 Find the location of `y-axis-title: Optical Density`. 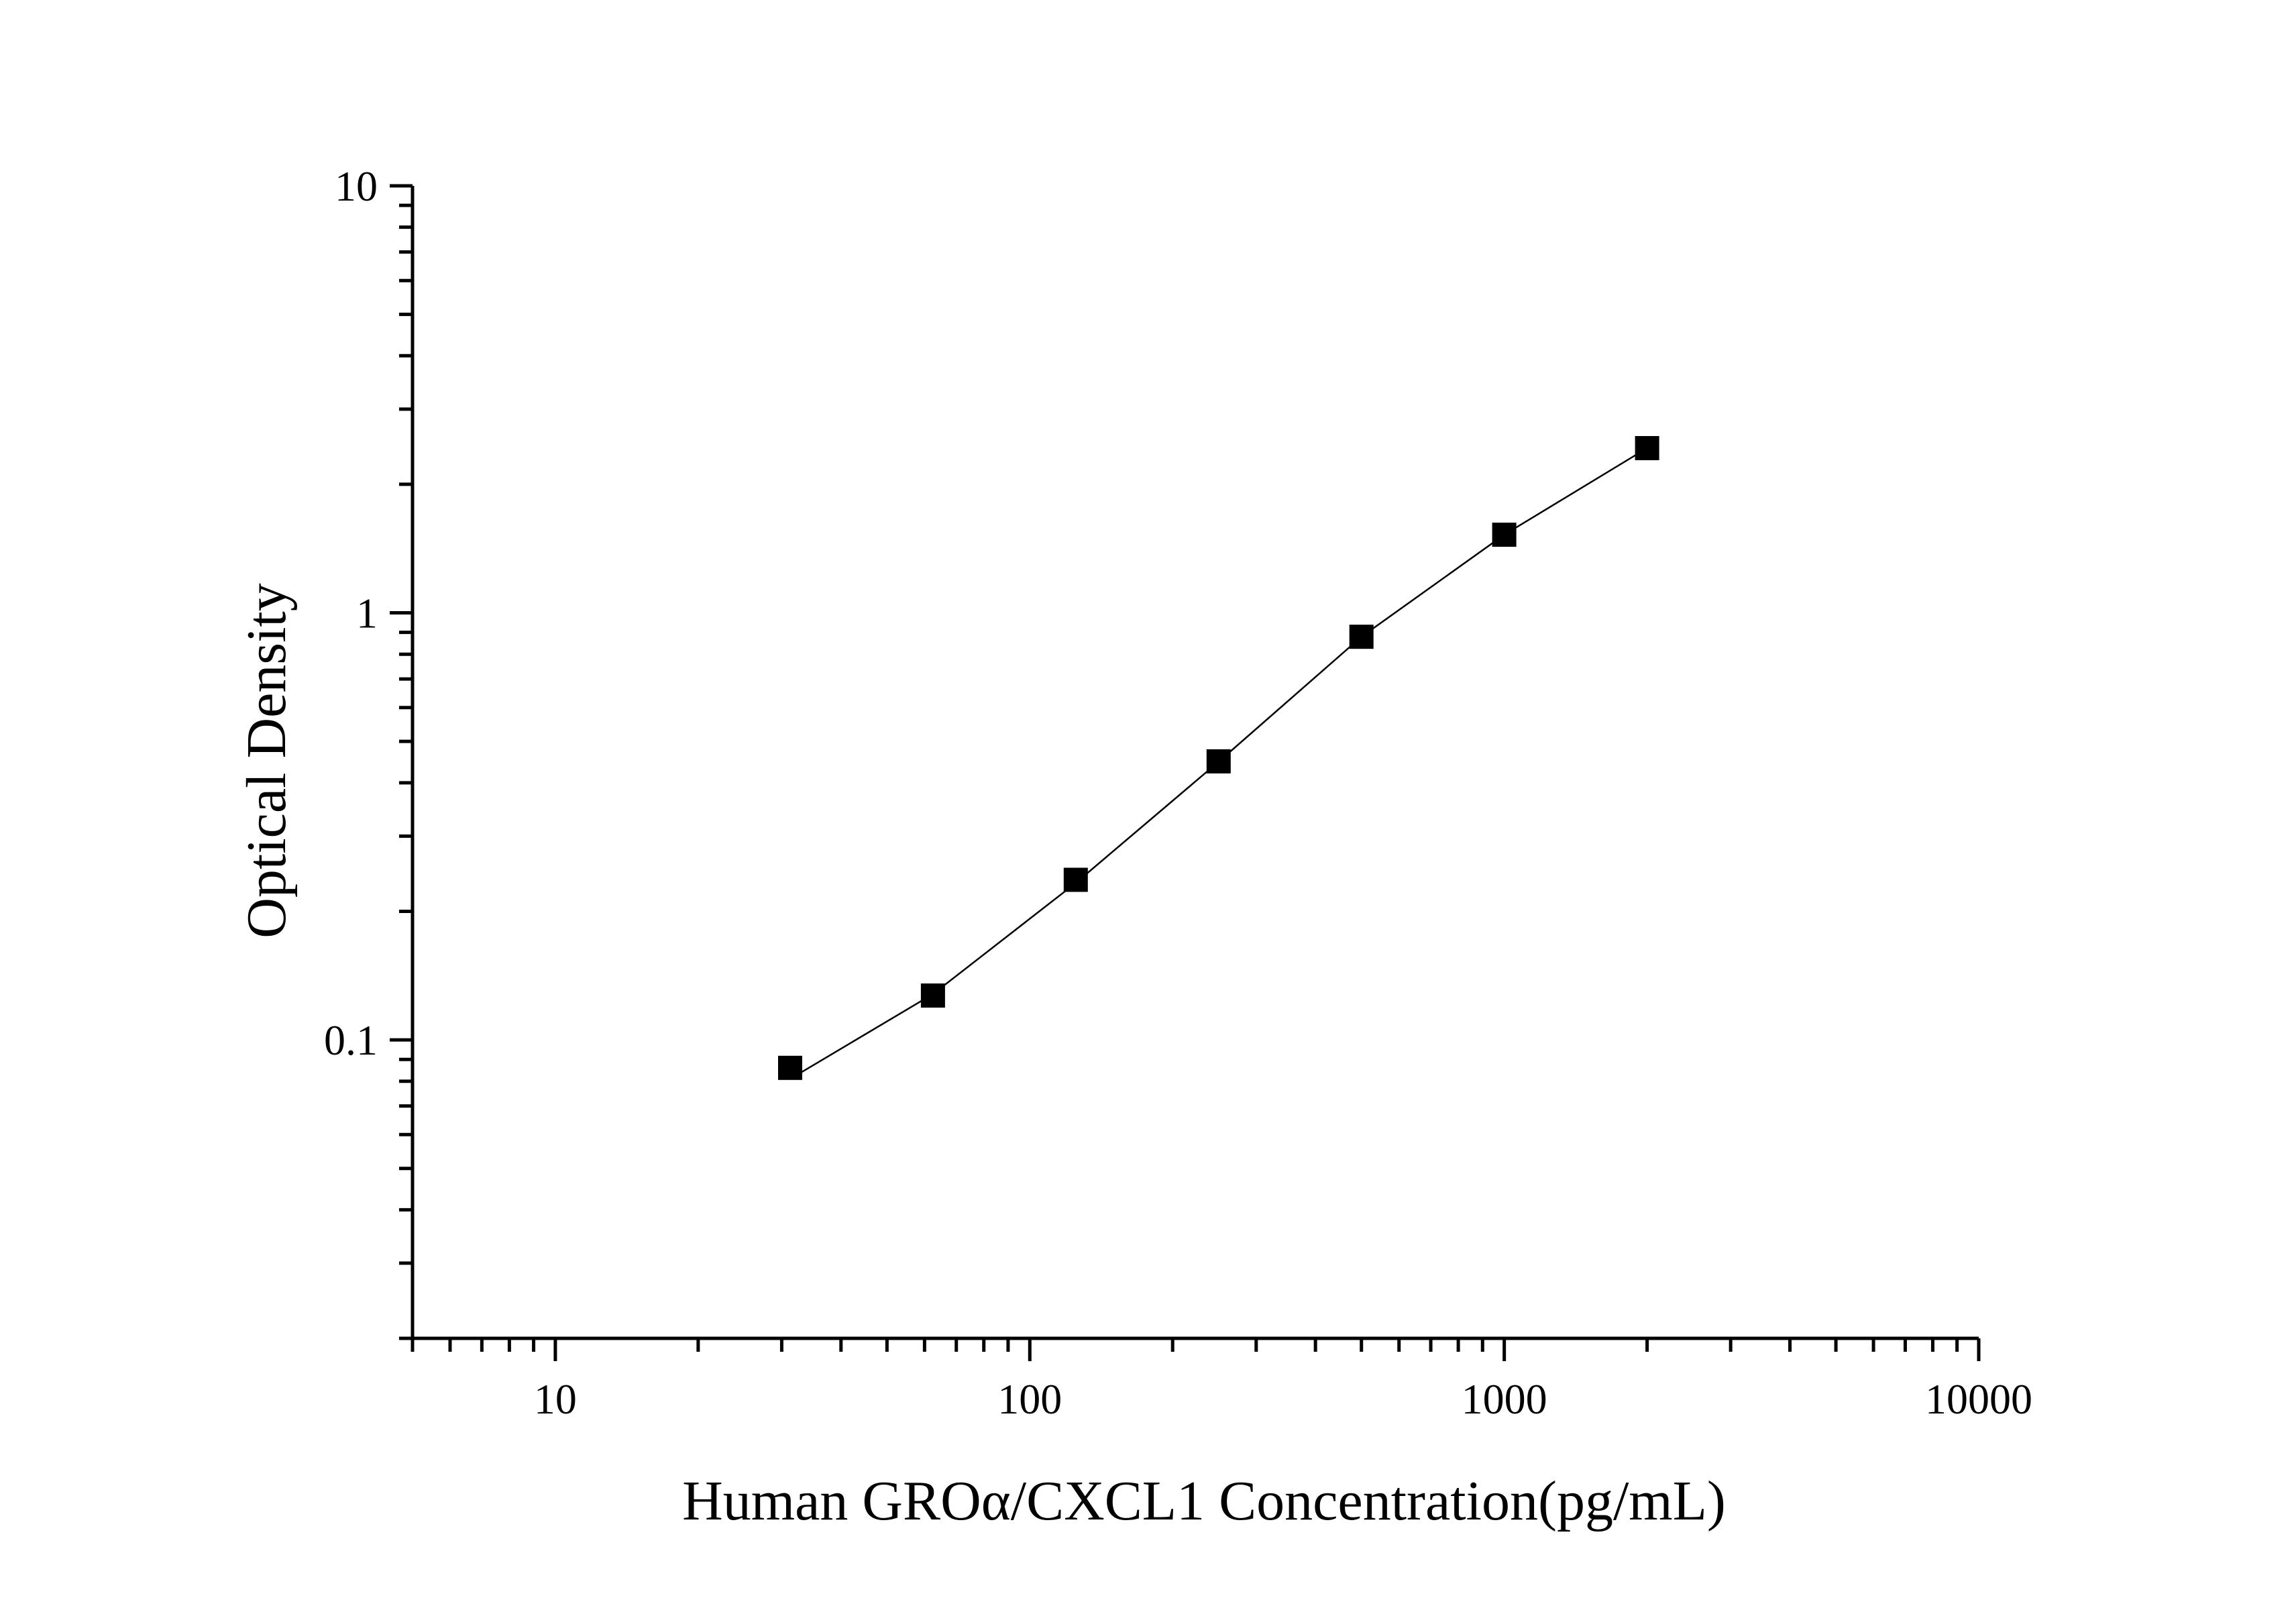

y-axis-title: Optical Density is located at coordinates (266, 761).